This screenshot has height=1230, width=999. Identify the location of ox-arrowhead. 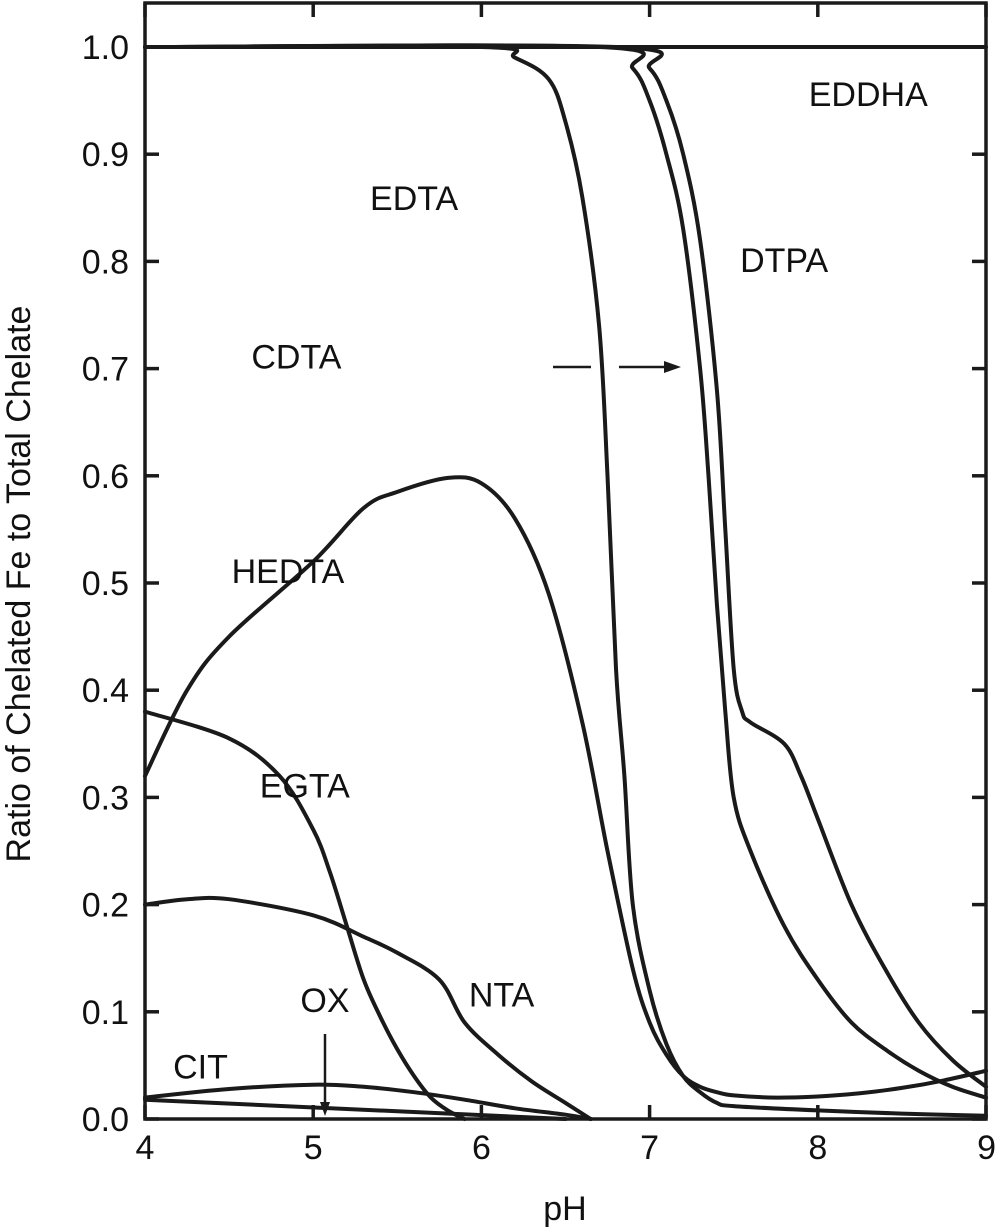
(325, 1109).